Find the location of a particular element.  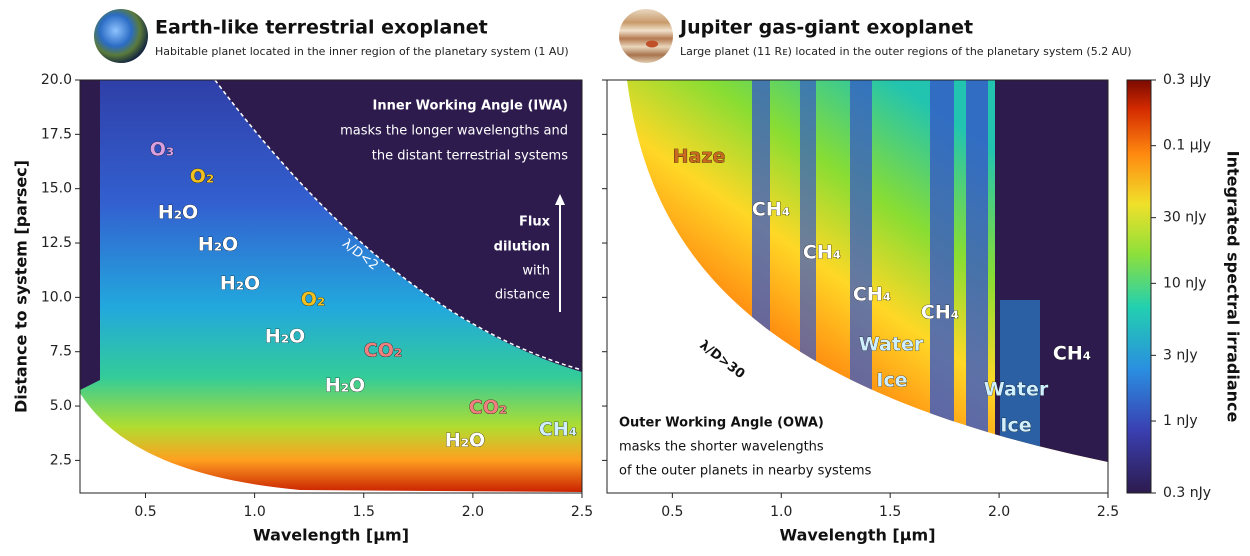

annotation: Outer Working Angle (OWA) is located at coordinates (721, 423).